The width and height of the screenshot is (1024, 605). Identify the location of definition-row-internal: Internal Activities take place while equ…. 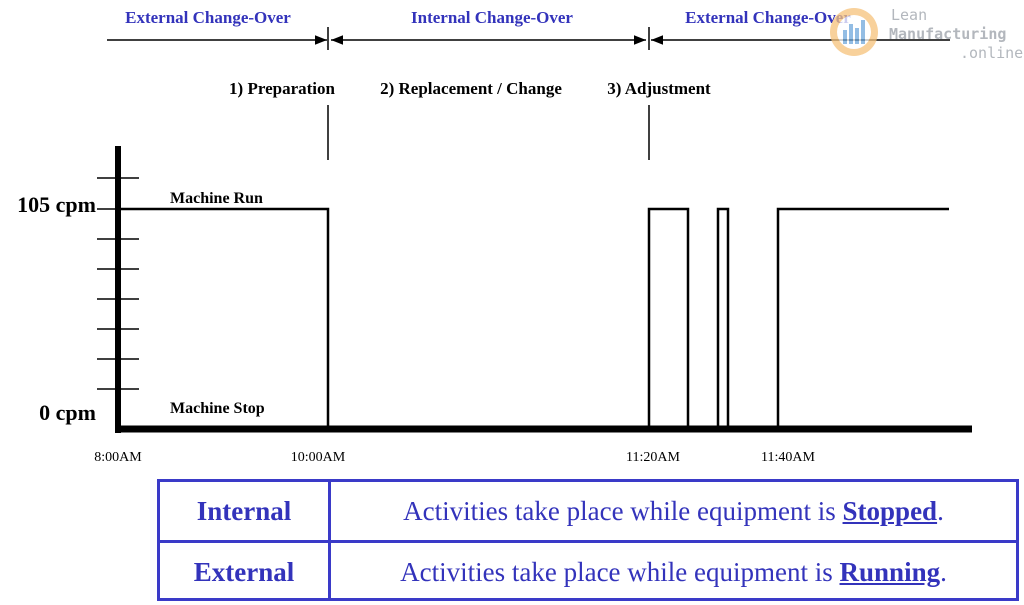
(588, 511).